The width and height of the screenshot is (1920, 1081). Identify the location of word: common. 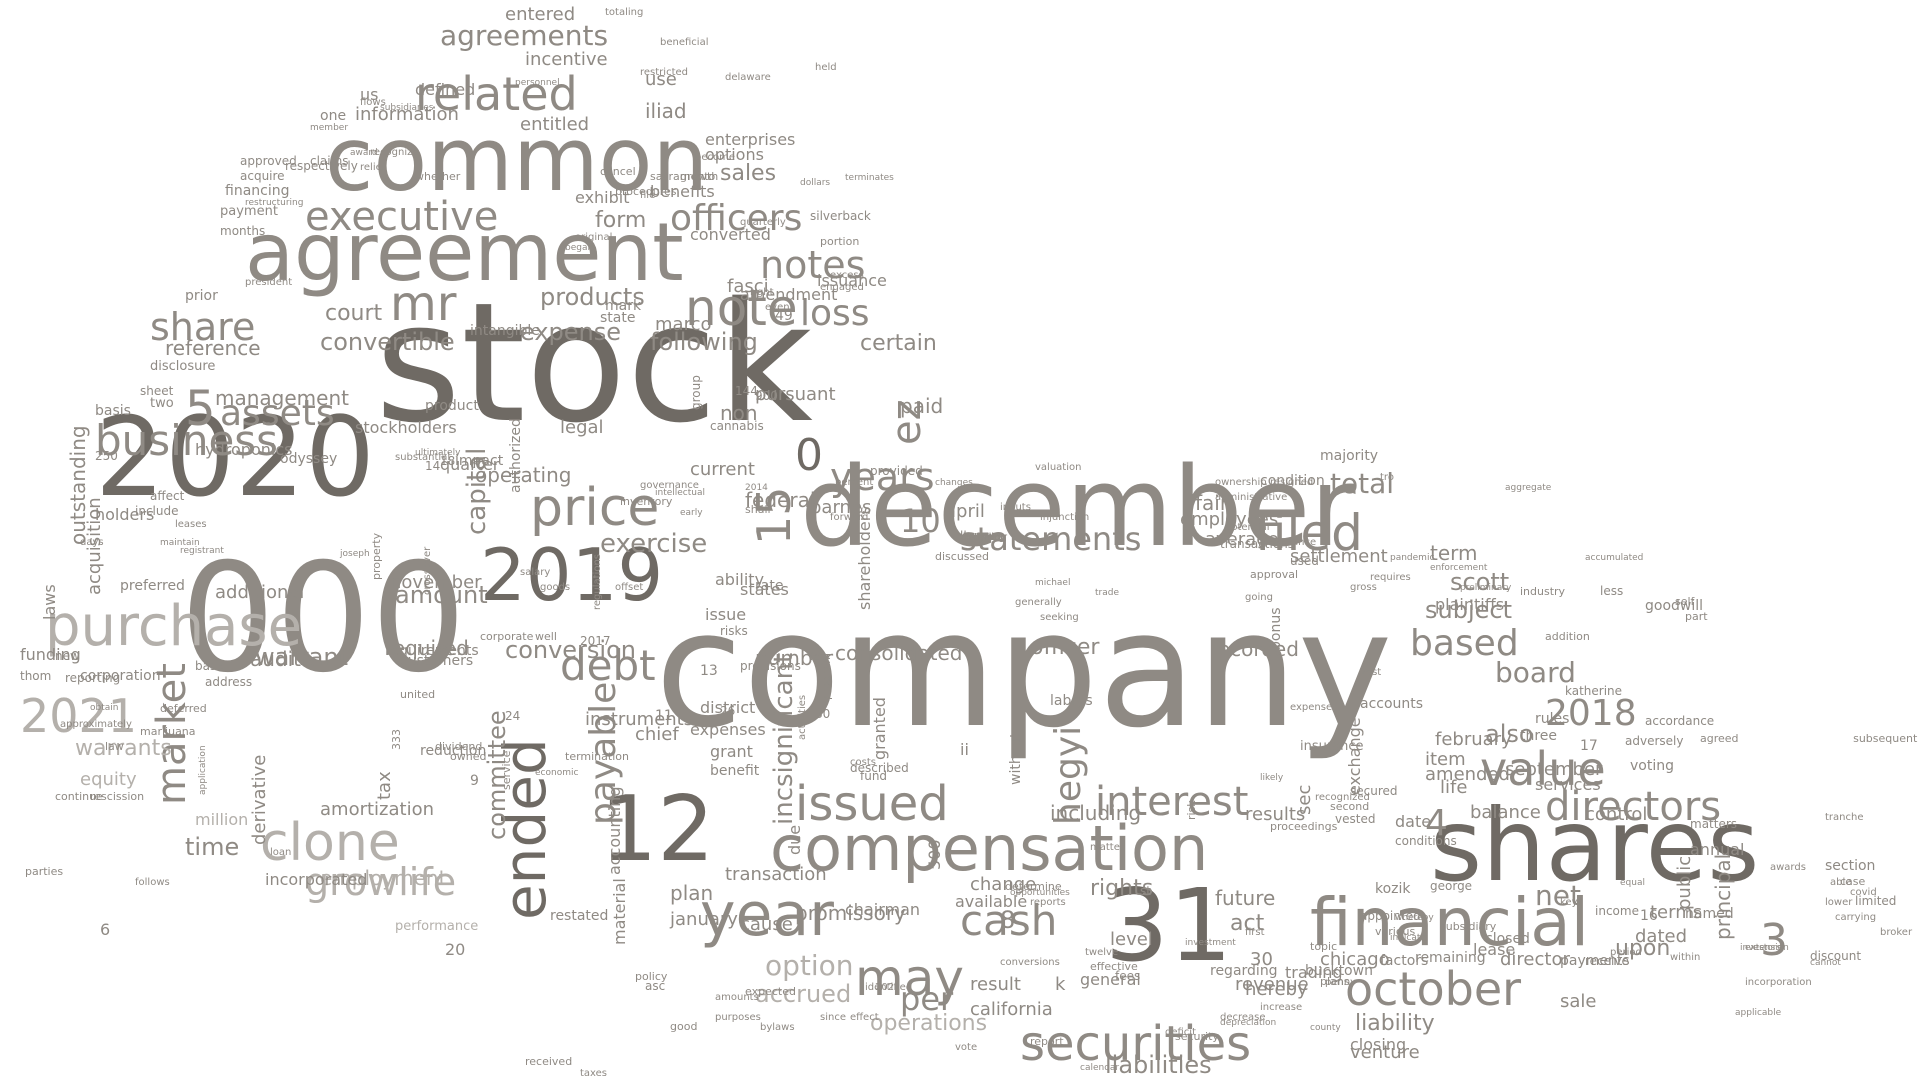
(516, 159).